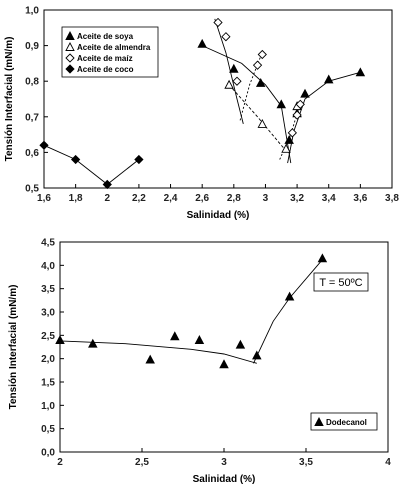  Describe the element at coordinates (44, 198) in the screenshot. I see `x-tick-label: 1,6` at that location.